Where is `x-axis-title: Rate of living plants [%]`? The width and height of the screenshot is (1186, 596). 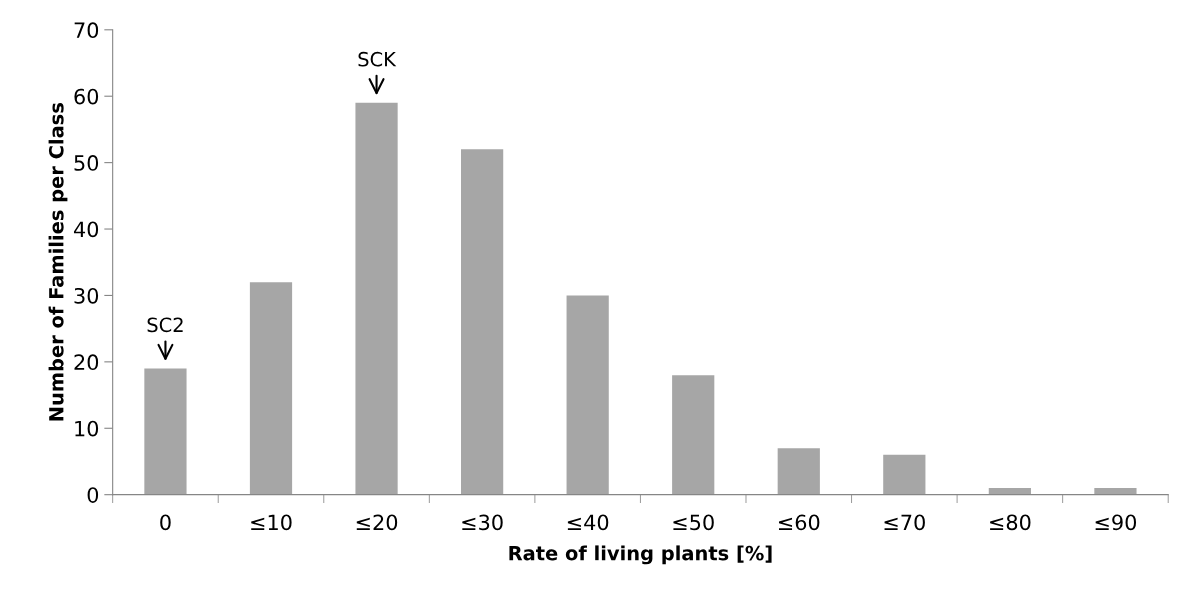
x-axis-title: Rate of living plants [%] is located at coordinates (640, 555).